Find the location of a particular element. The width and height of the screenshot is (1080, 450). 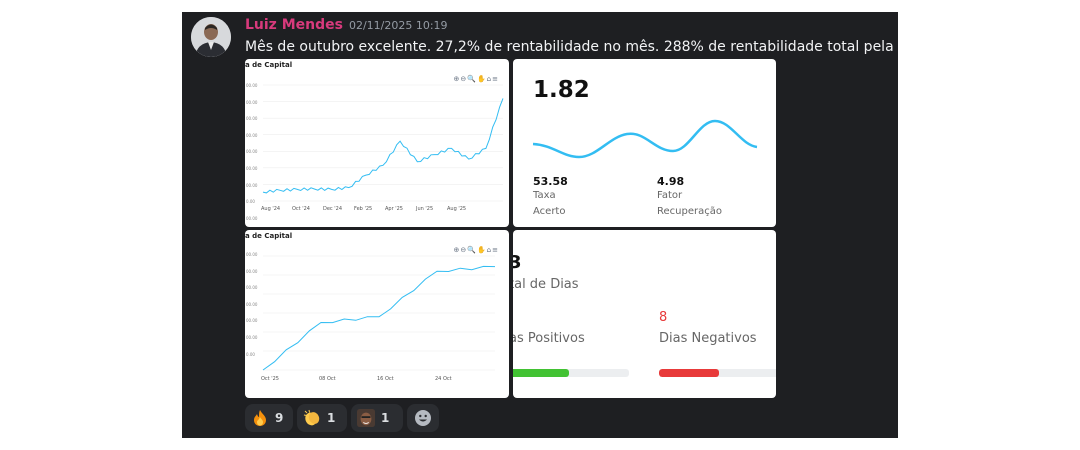

positive-days-bar is located at coordinates (571, 373).